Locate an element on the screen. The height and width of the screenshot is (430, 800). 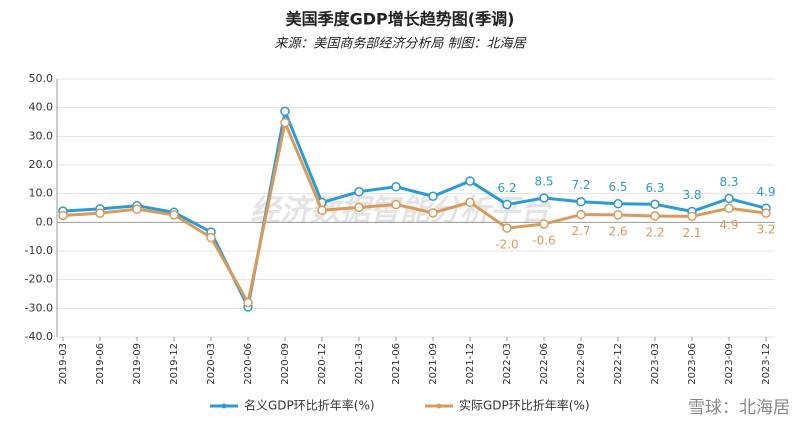
legend-label: 实际GDP环比折年率(%) is located at coordinates (524, 405).